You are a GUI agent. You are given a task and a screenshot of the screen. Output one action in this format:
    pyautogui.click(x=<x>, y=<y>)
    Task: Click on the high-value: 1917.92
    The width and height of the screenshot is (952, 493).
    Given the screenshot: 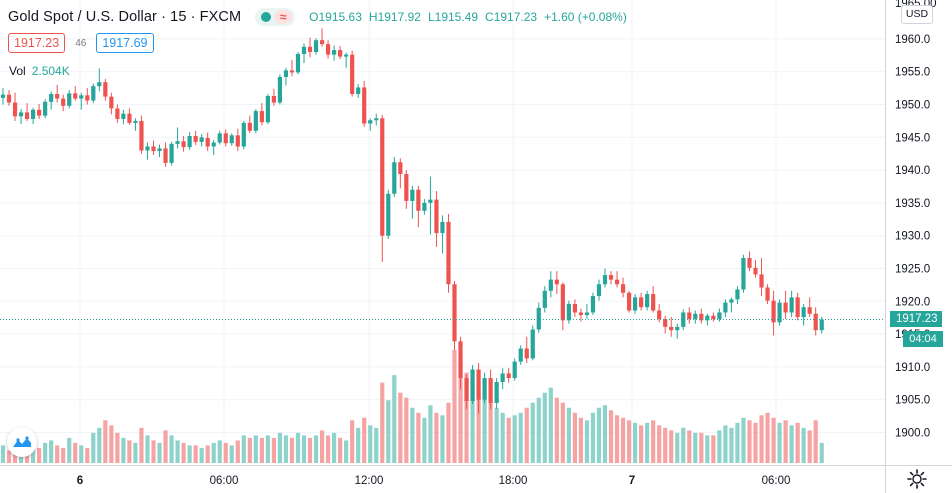 What is the action you would take?
    pyautogui.click(x=399, y=17)
    